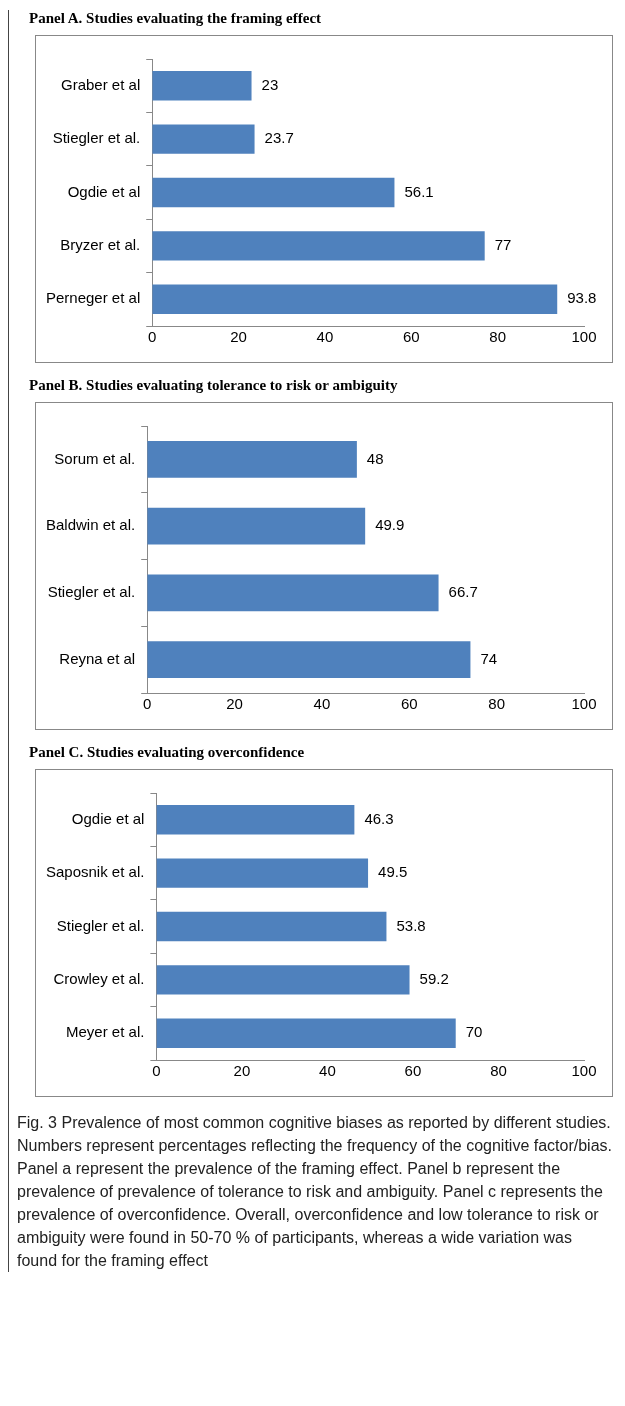 This screenshot has width=625, height=1406. What do you see at coordinates (434, 979) in the screenshot?
I see `data-label: 59.2` at bounding box center [434, 979].